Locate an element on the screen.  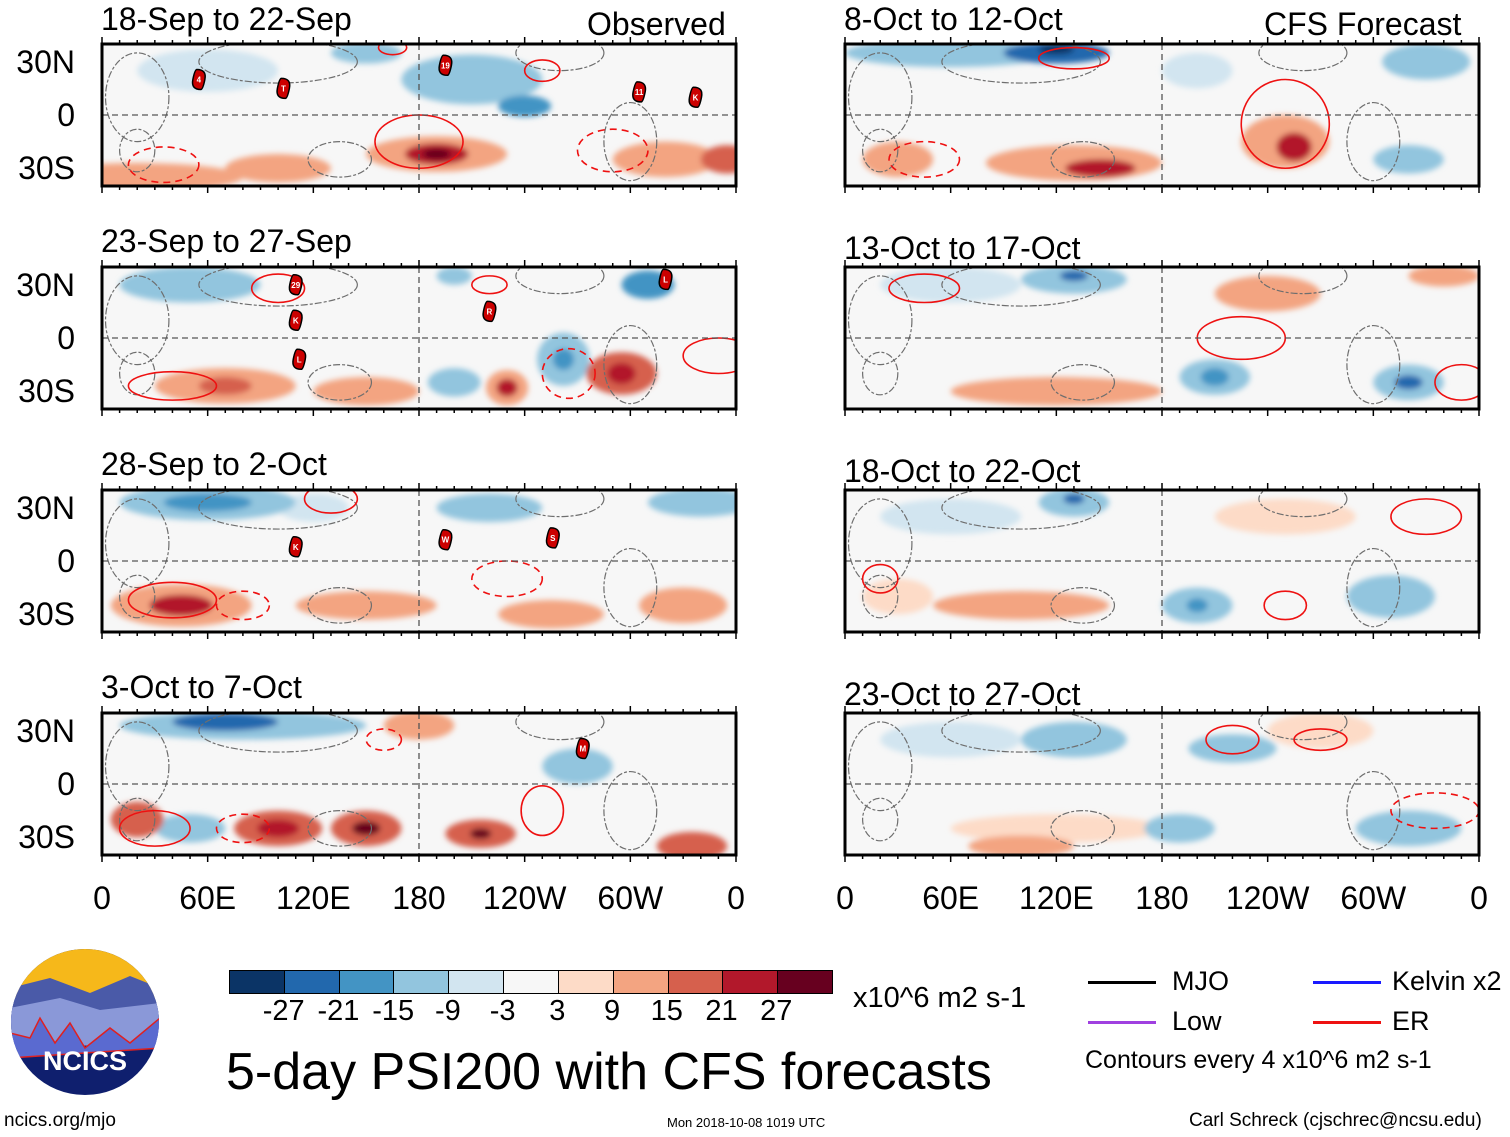
panel-title: 3-Oct to 7-Oct is located at coordinates (201, 687).